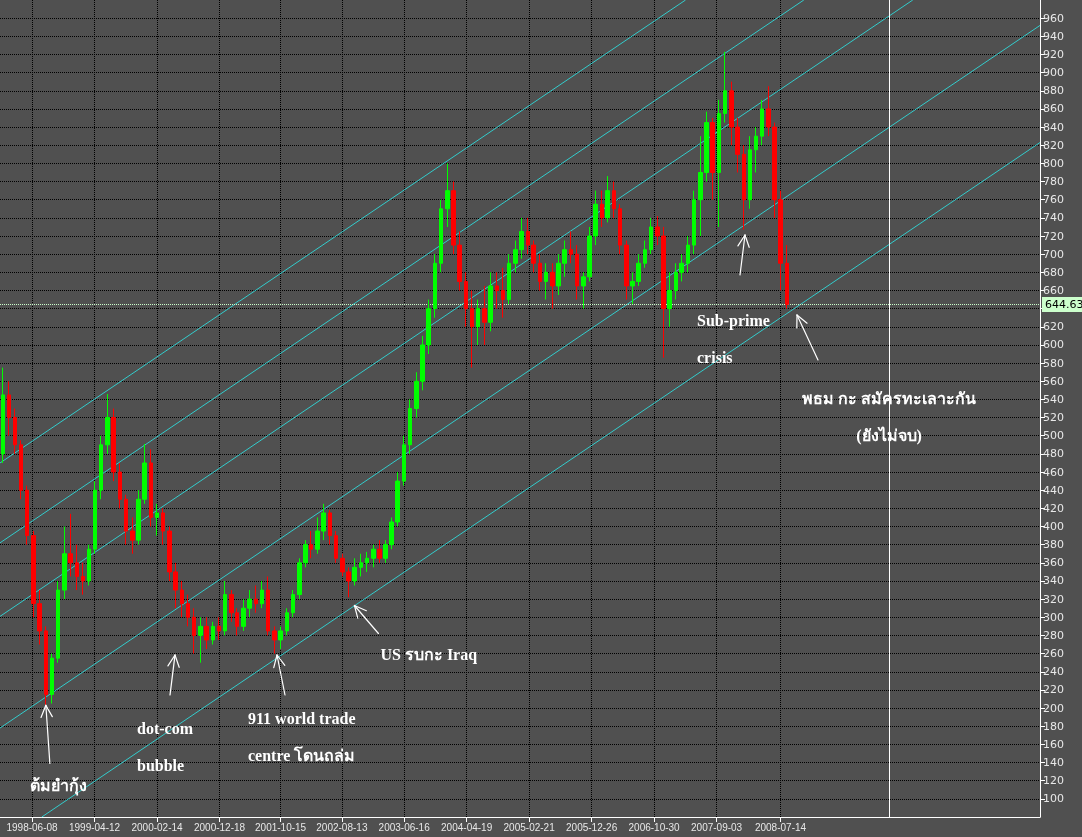 This screenshot has height=837, width=1082. Describe the element at coordinates (1053, 436) in the screenshot. I see `y-tick-label: 500` at that location.